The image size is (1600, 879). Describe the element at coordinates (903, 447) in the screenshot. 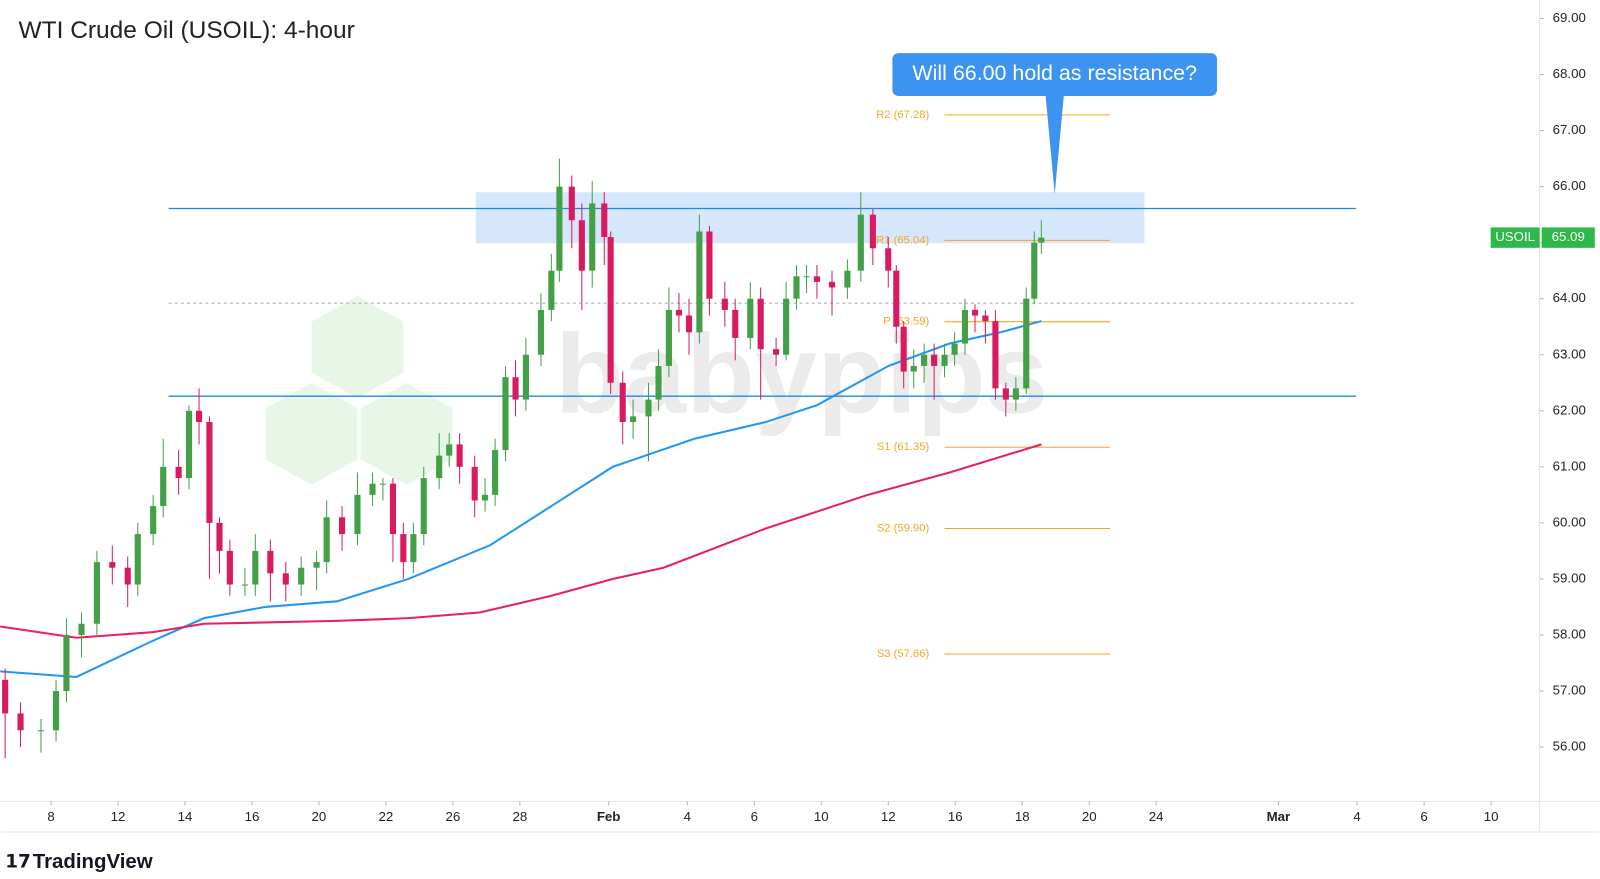

I see `pivot-label: S1 (61.35)` at that location.